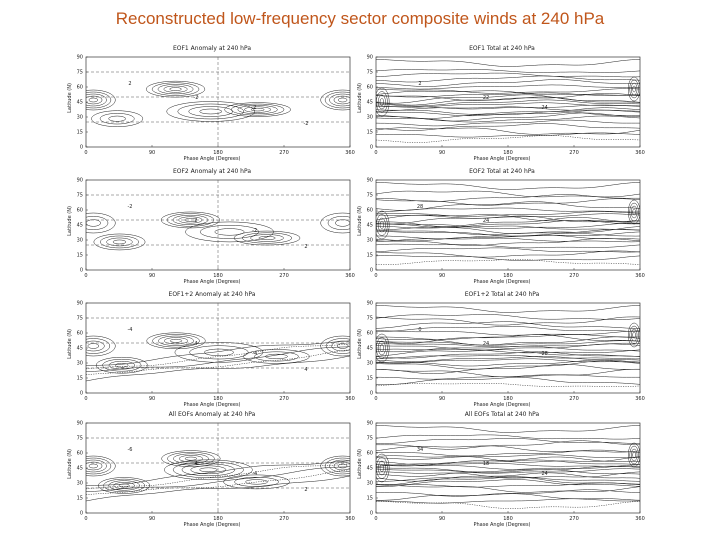 Image resolution: width=720 pixels, height=540 pixels. Describe the element at coordinates (254, 474) in the screenshot. I see `contour-label: -4` at that location.